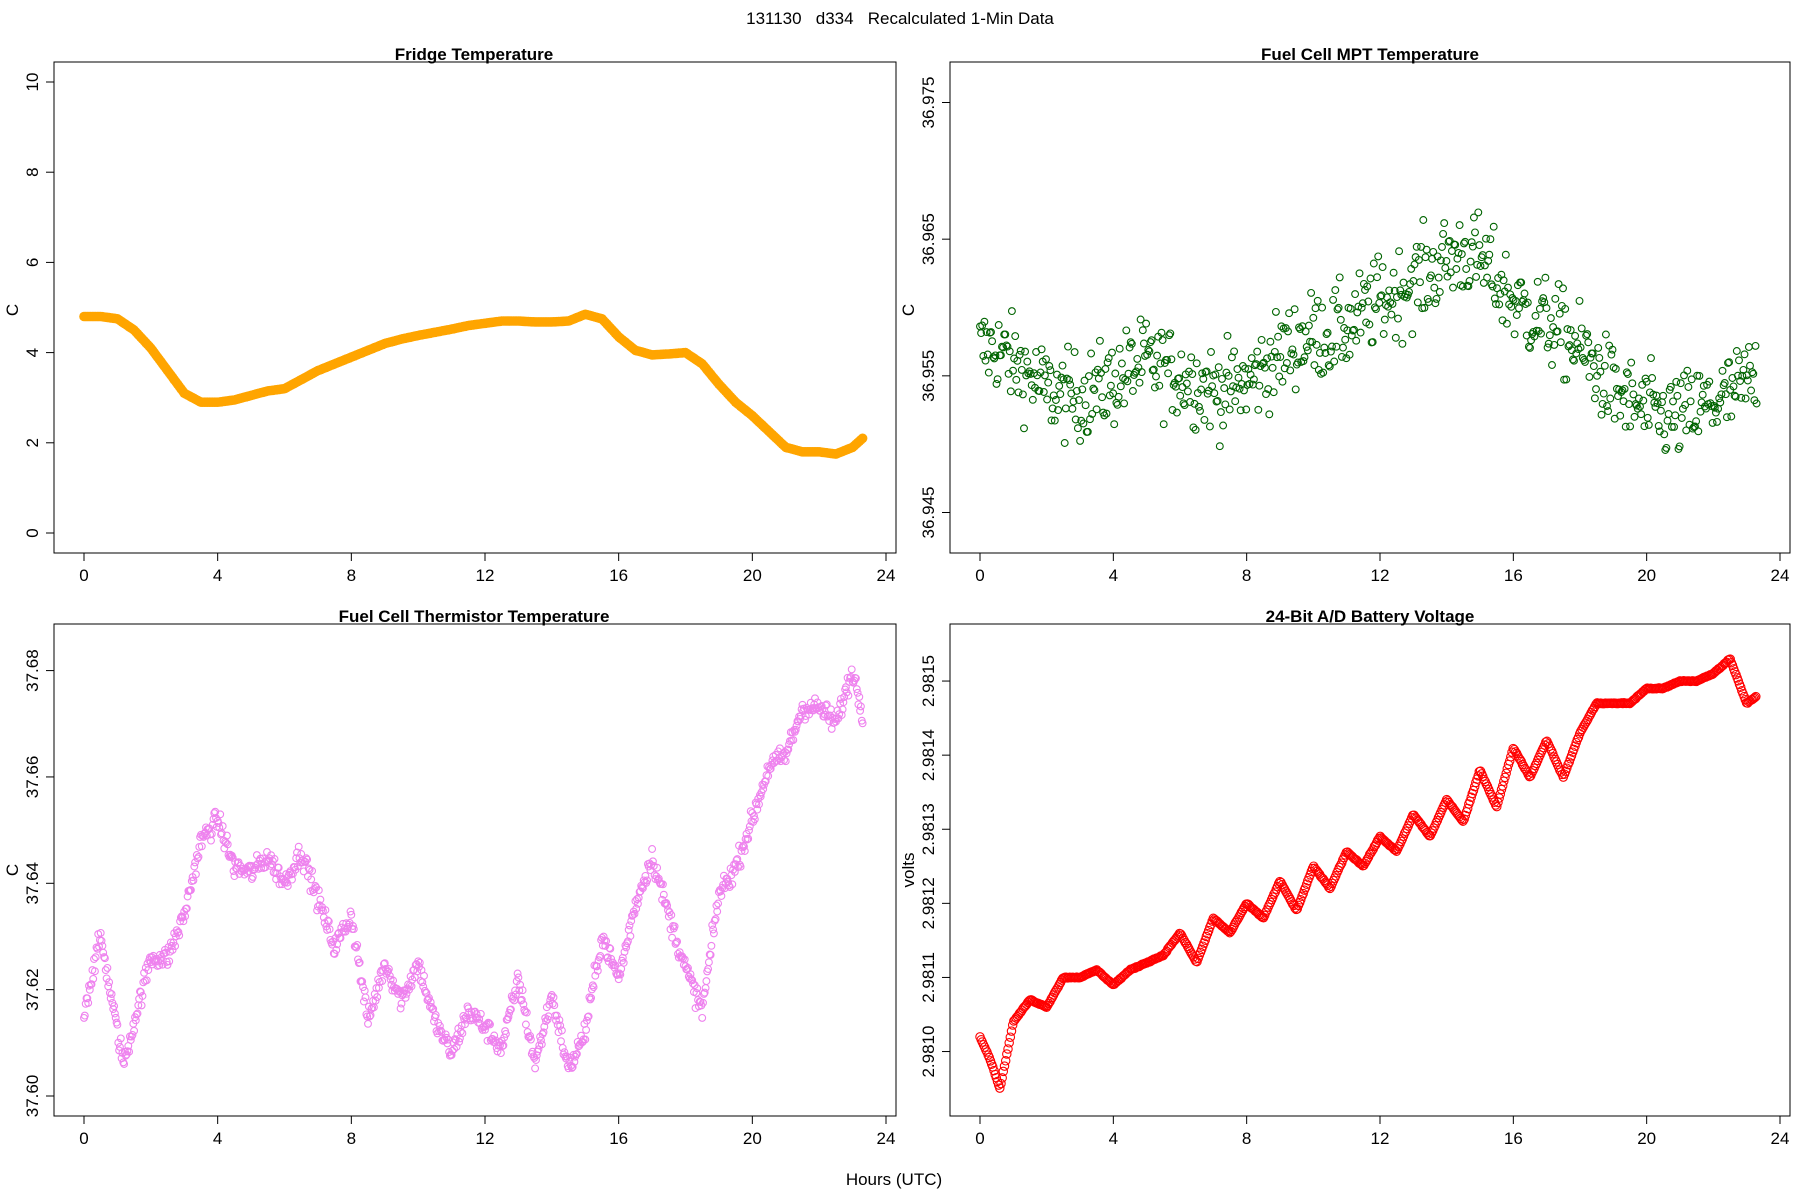 Image resolution: width=1800 pixels, height=1200 pixels. I want to click on battery-voltage-ytick-label: 2.9812, so click(928, 903).